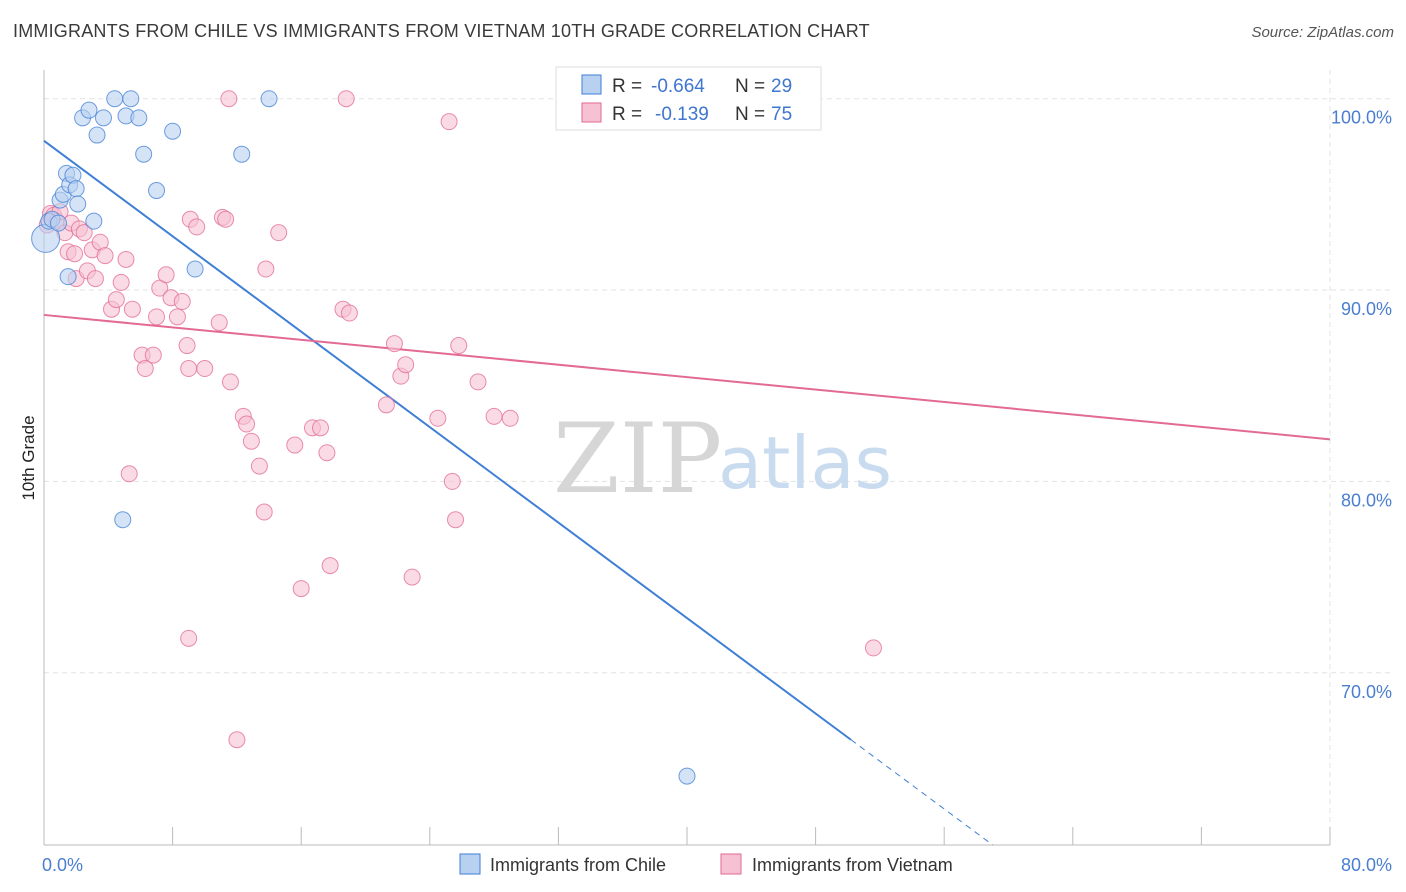  What do you see at coordinates (28, 457) in the screenshot?
I see `y-axis-label: 10th Grade` at bounding box center [28, 457].